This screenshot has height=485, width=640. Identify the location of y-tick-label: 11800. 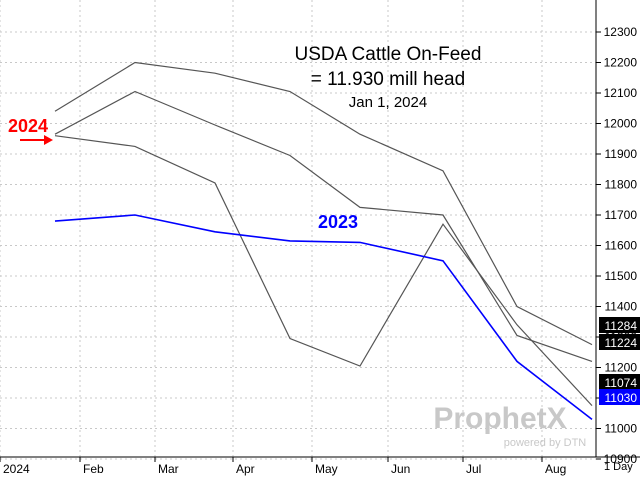
(621, 185).